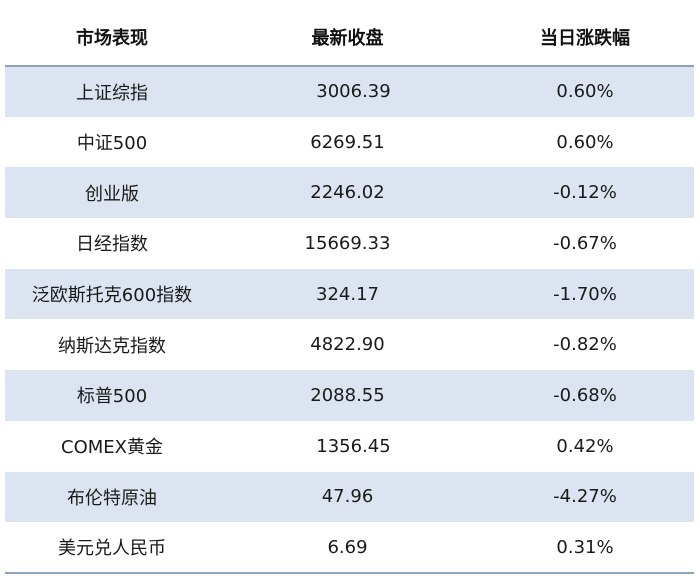 This screenshot has width=700, height=580. Describe the element at coordinates (585, 395) in the screenshot. I see `cell-daily-change: -0.68%` at that location.